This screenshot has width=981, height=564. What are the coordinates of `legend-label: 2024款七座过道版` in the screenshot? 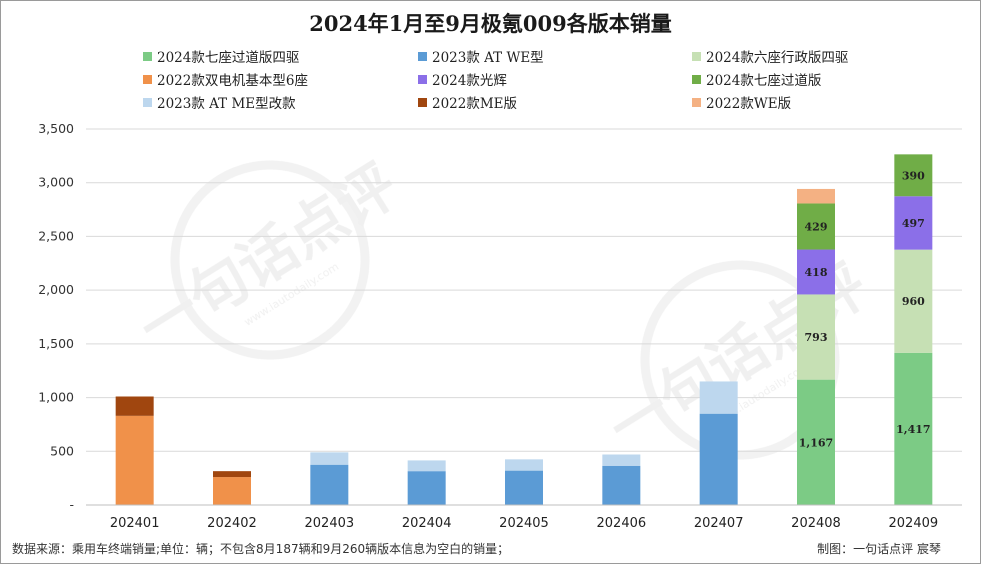 It's located at (764, 81).